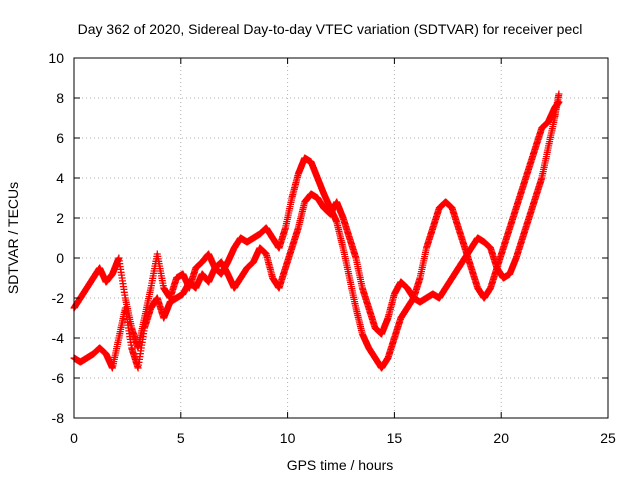 Image resolution: width=640 pixels, height=480 pixels. What do you see at coordinates (13, 238) in the screenshot?
I see `y-axis-label: SDTVAR / TECUs` at bounding box center [13, 238].